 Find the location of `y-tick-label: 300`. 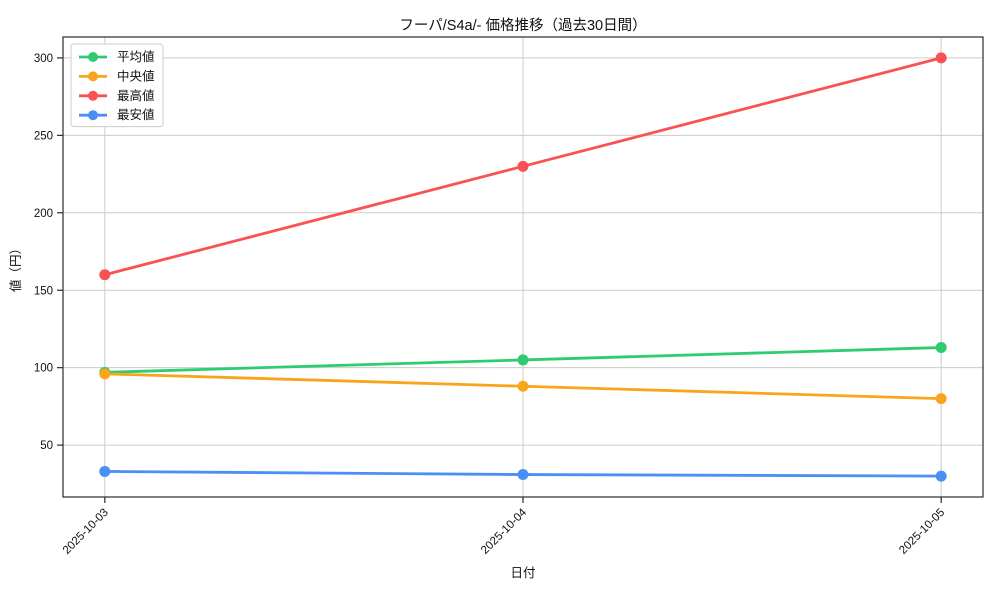

y-tick-label: 300 is located at coordinates (43, 59).